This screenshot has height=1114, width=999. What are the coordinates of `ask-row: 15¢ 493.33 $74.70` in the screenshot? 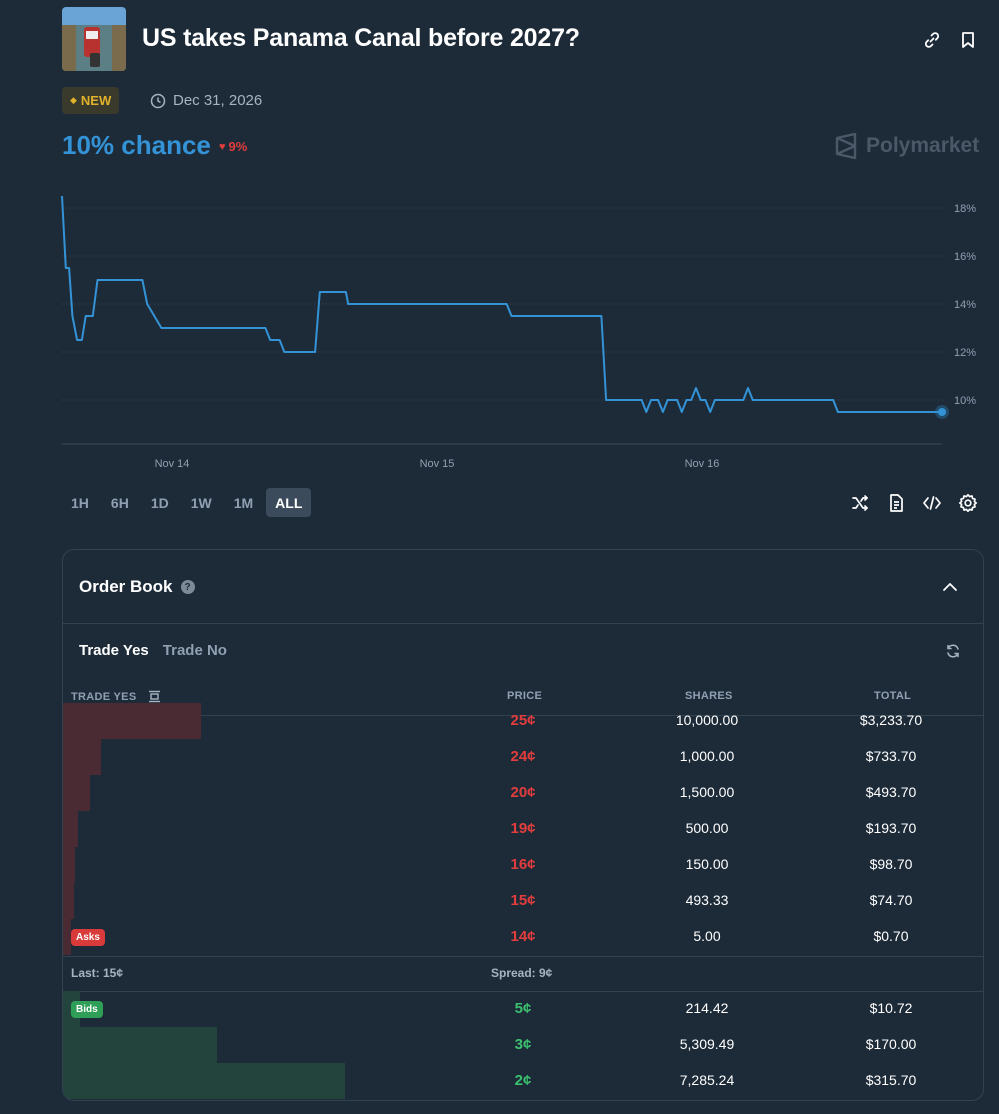 It's located at (523, 901).